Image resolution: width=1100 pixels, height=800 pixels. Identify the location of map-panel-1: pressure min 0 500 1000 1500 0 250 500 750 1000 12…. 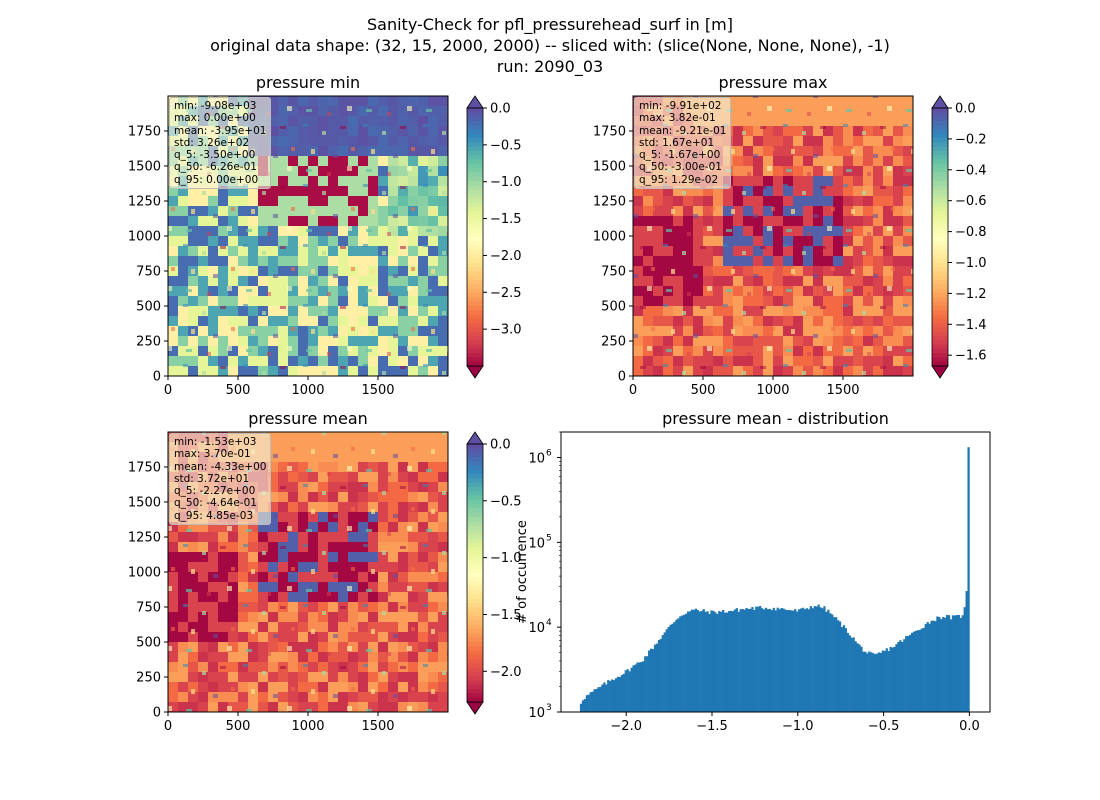
(325, 235).